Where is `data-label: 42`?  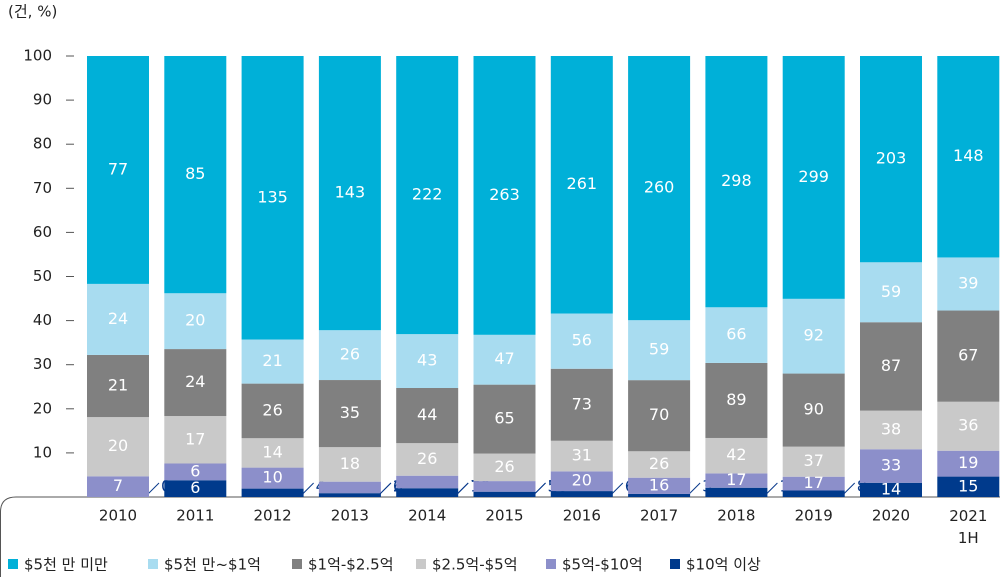 data-label: 42 is located at coordinates (736, 454).